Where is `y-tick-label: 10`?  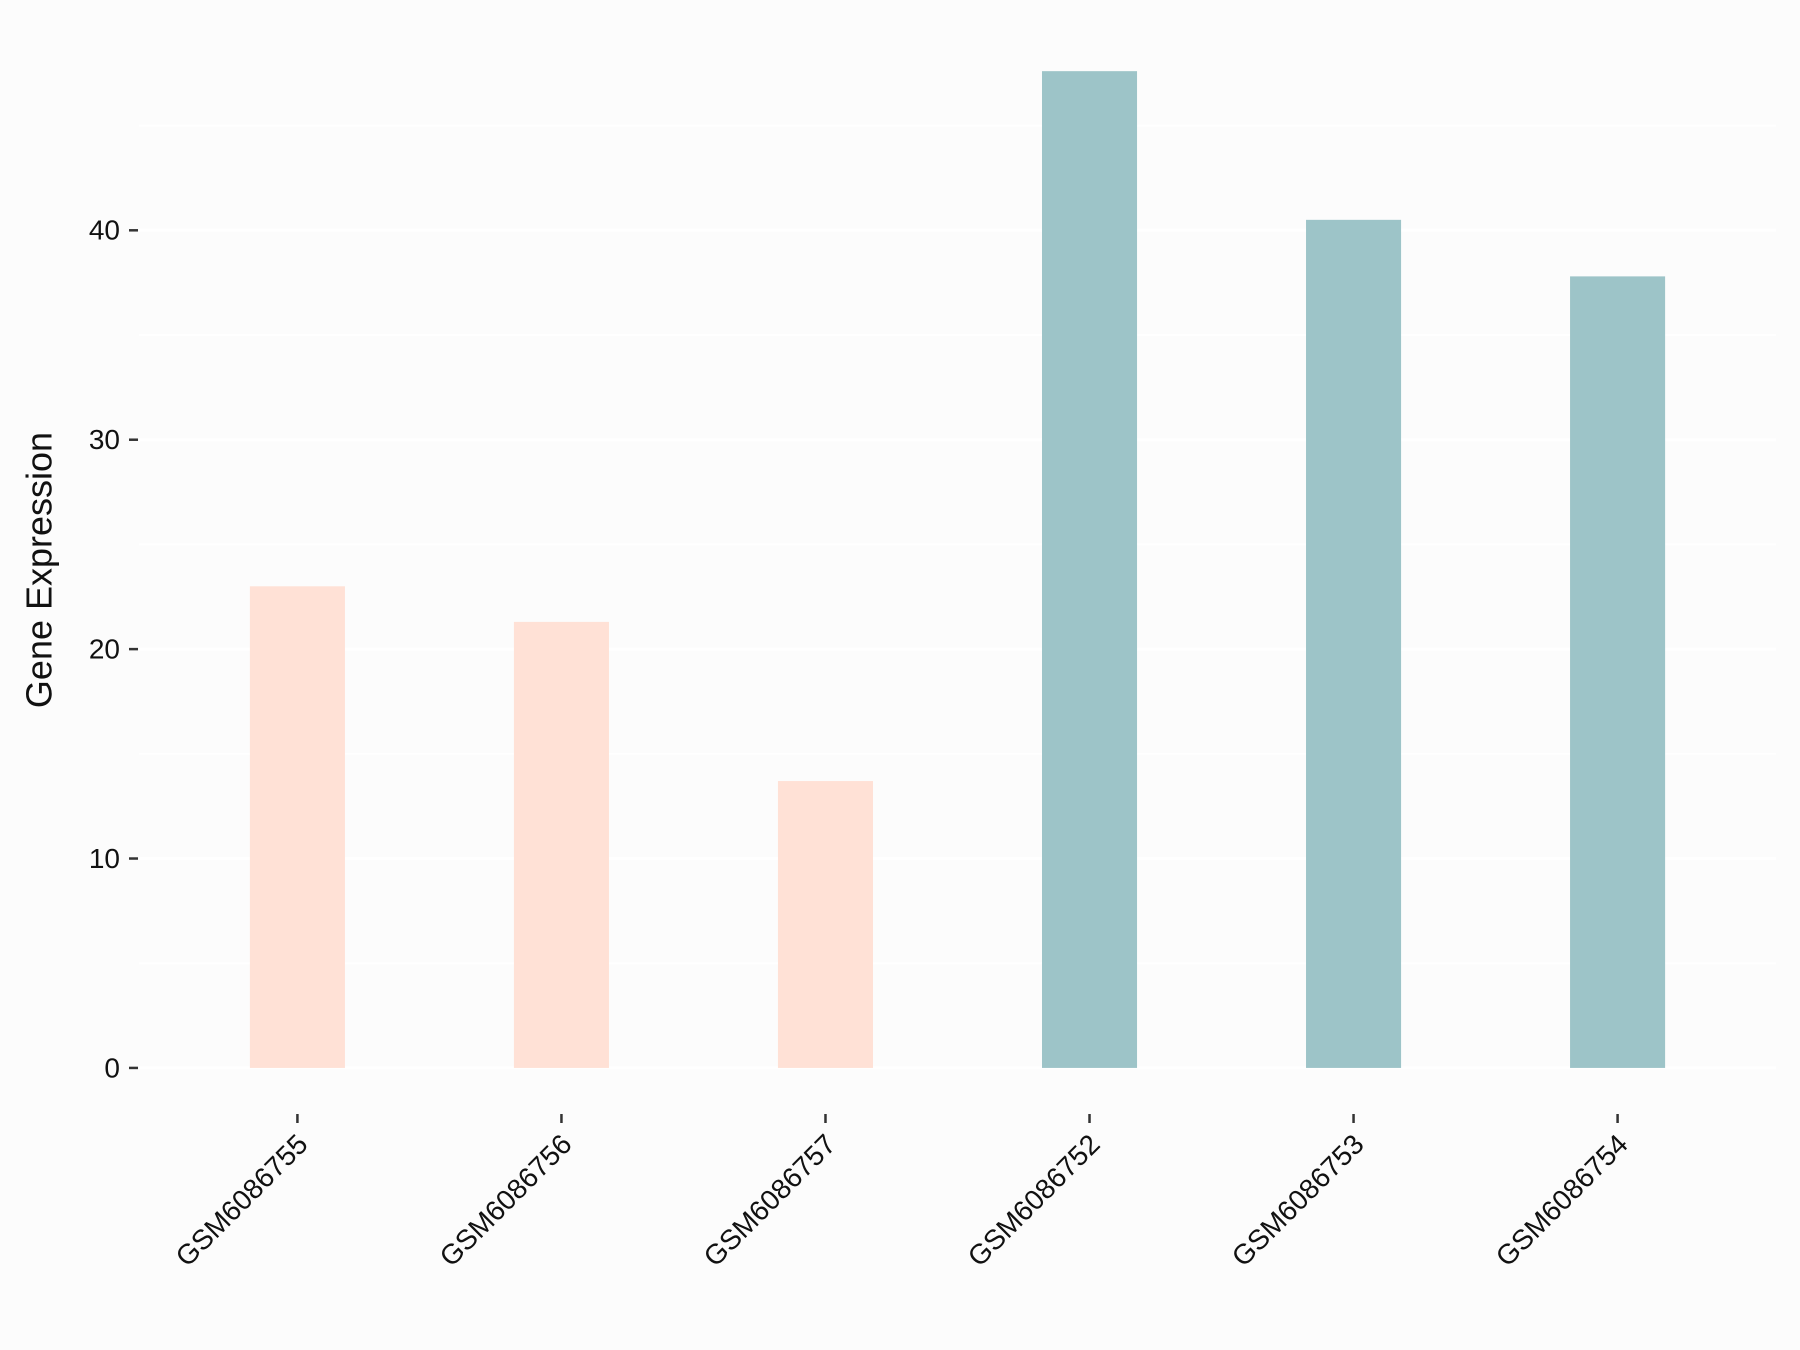
y-tick-label: 10 is located at coordinates (104, 858).